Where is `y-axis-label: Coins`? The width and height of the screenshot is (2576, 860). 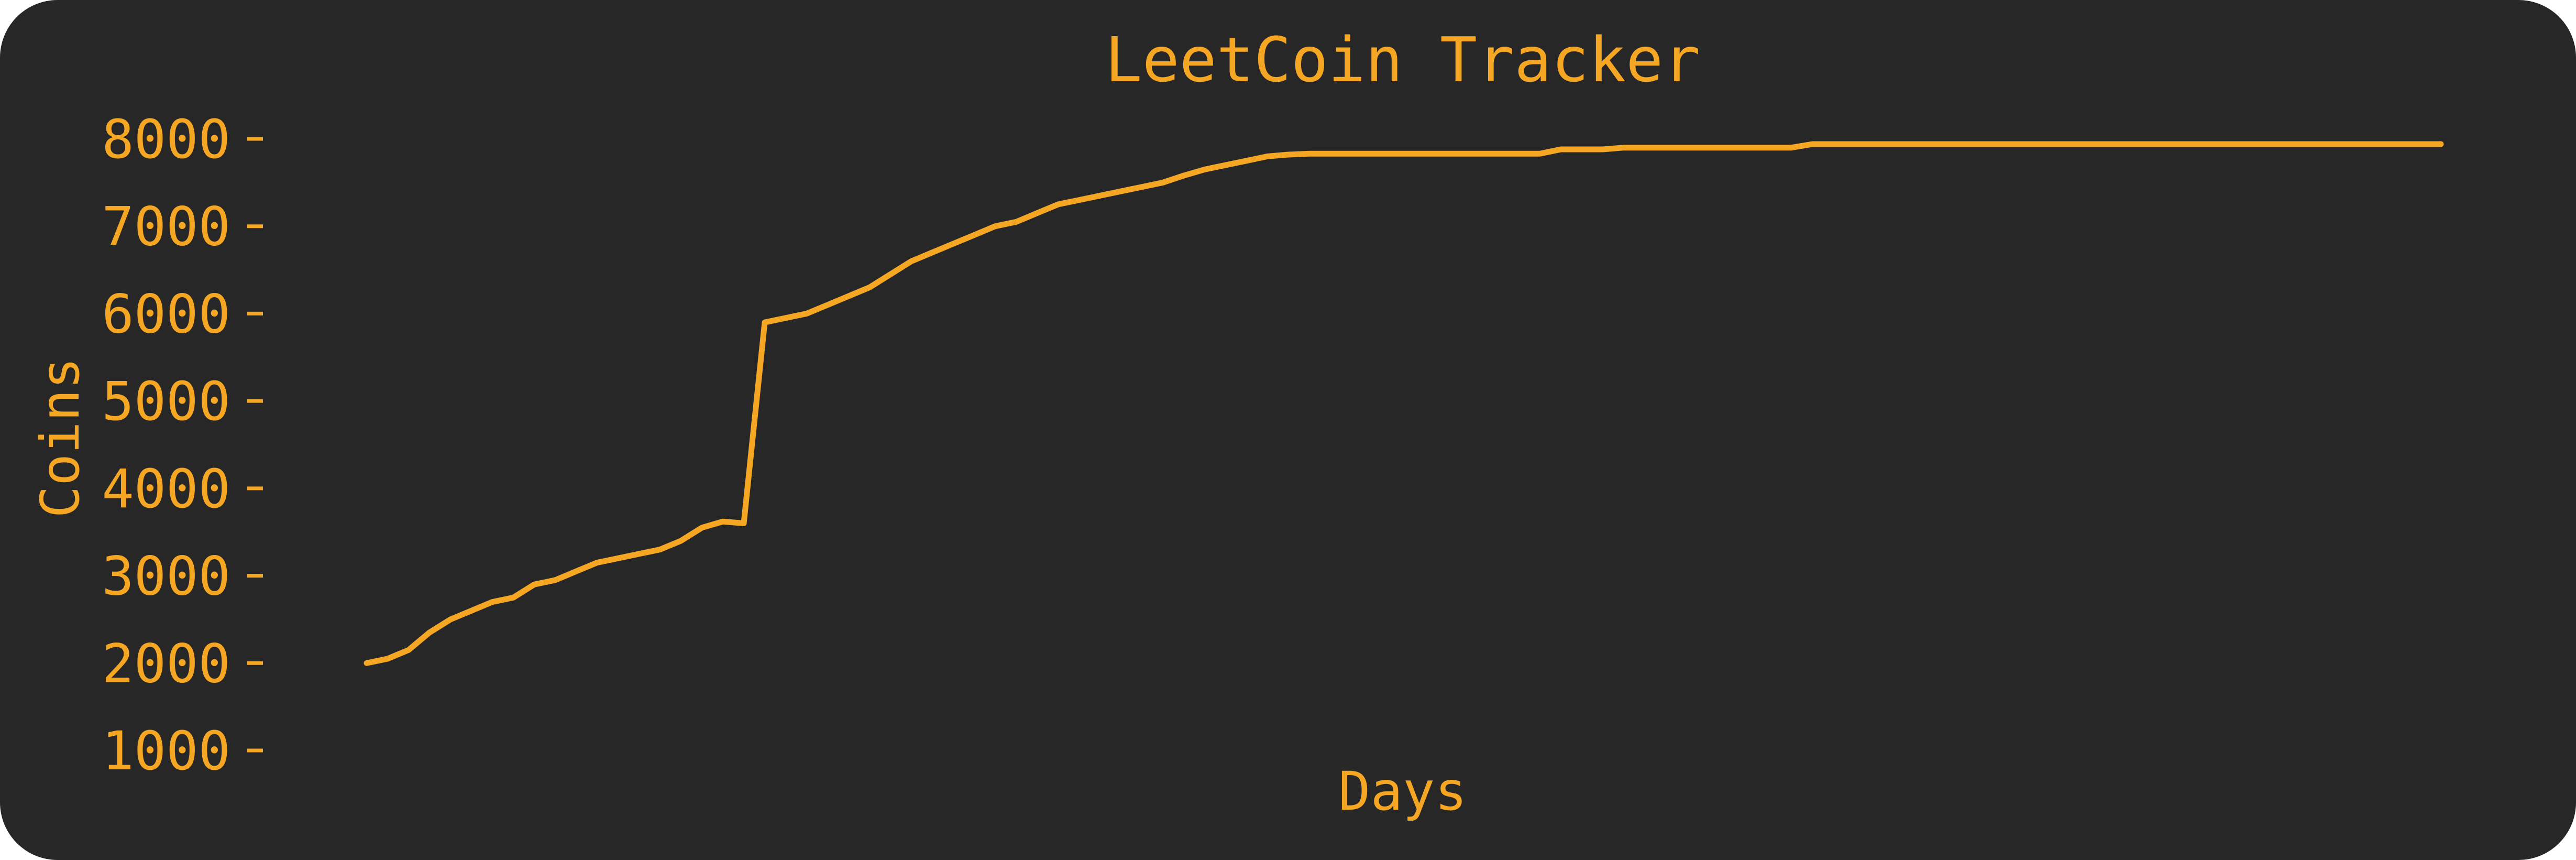 y-axis-label: Coins is located at coordinates (61, 437).